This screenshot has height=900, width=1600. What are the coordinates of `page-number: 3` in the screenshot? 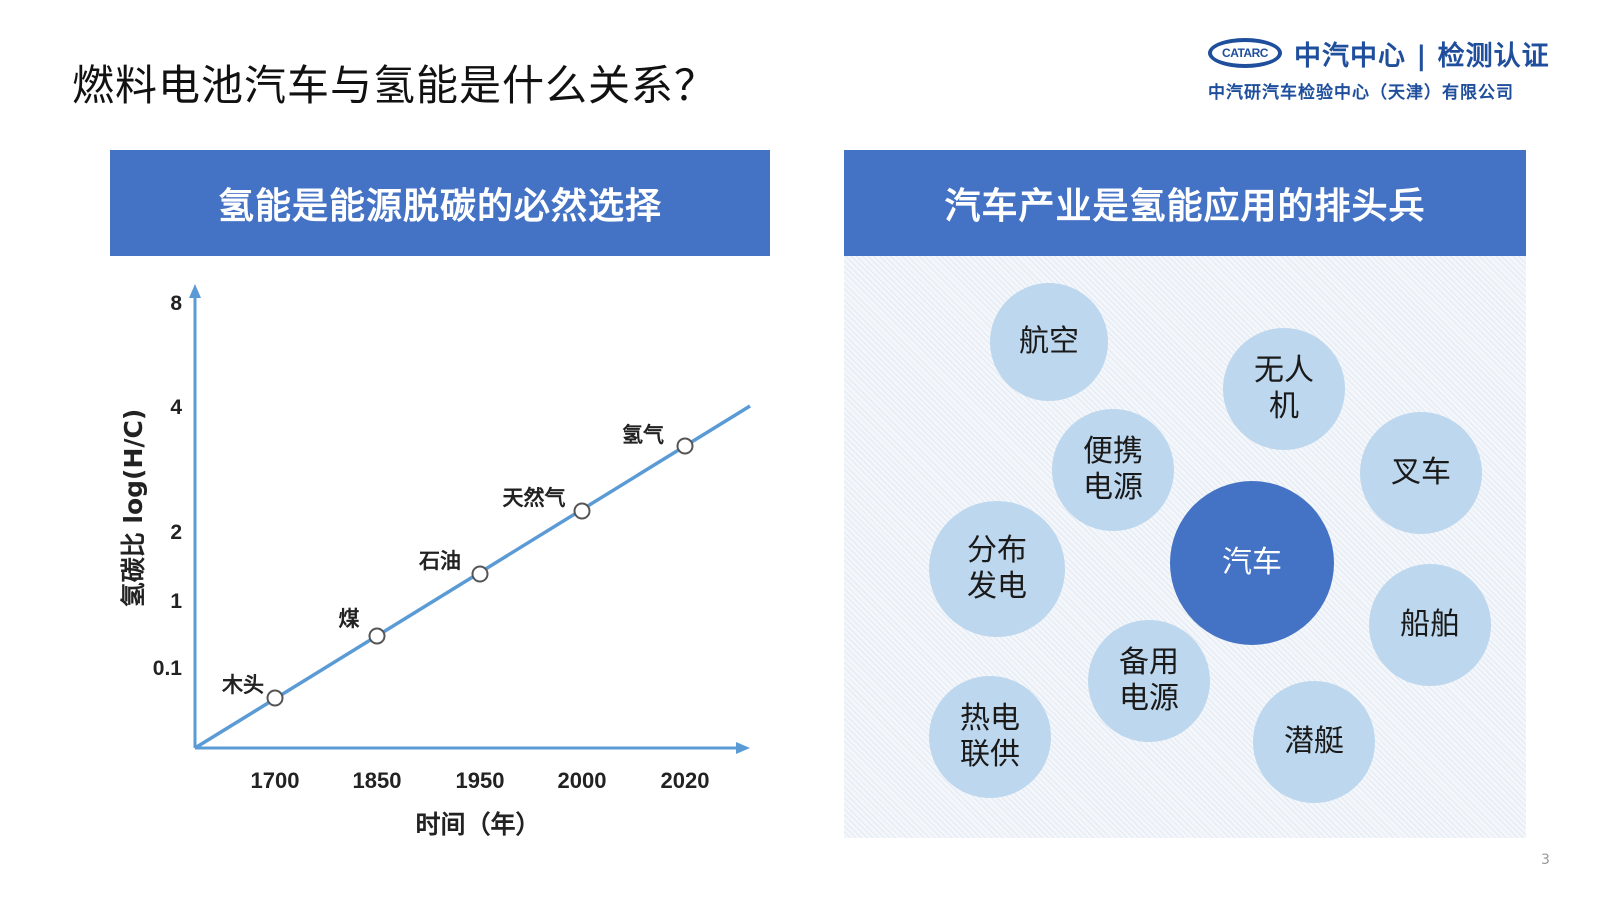 It's located at (1545, 860).